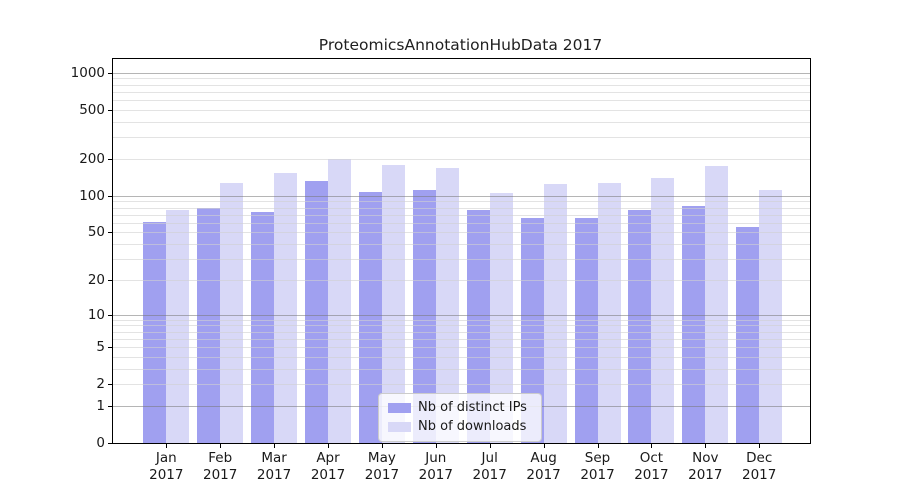 The image size is (900, 500). Describe the element at coordinates (597, 466) in the screenshot. I see `x-tick-label-sep: Sep 2017` at that location.